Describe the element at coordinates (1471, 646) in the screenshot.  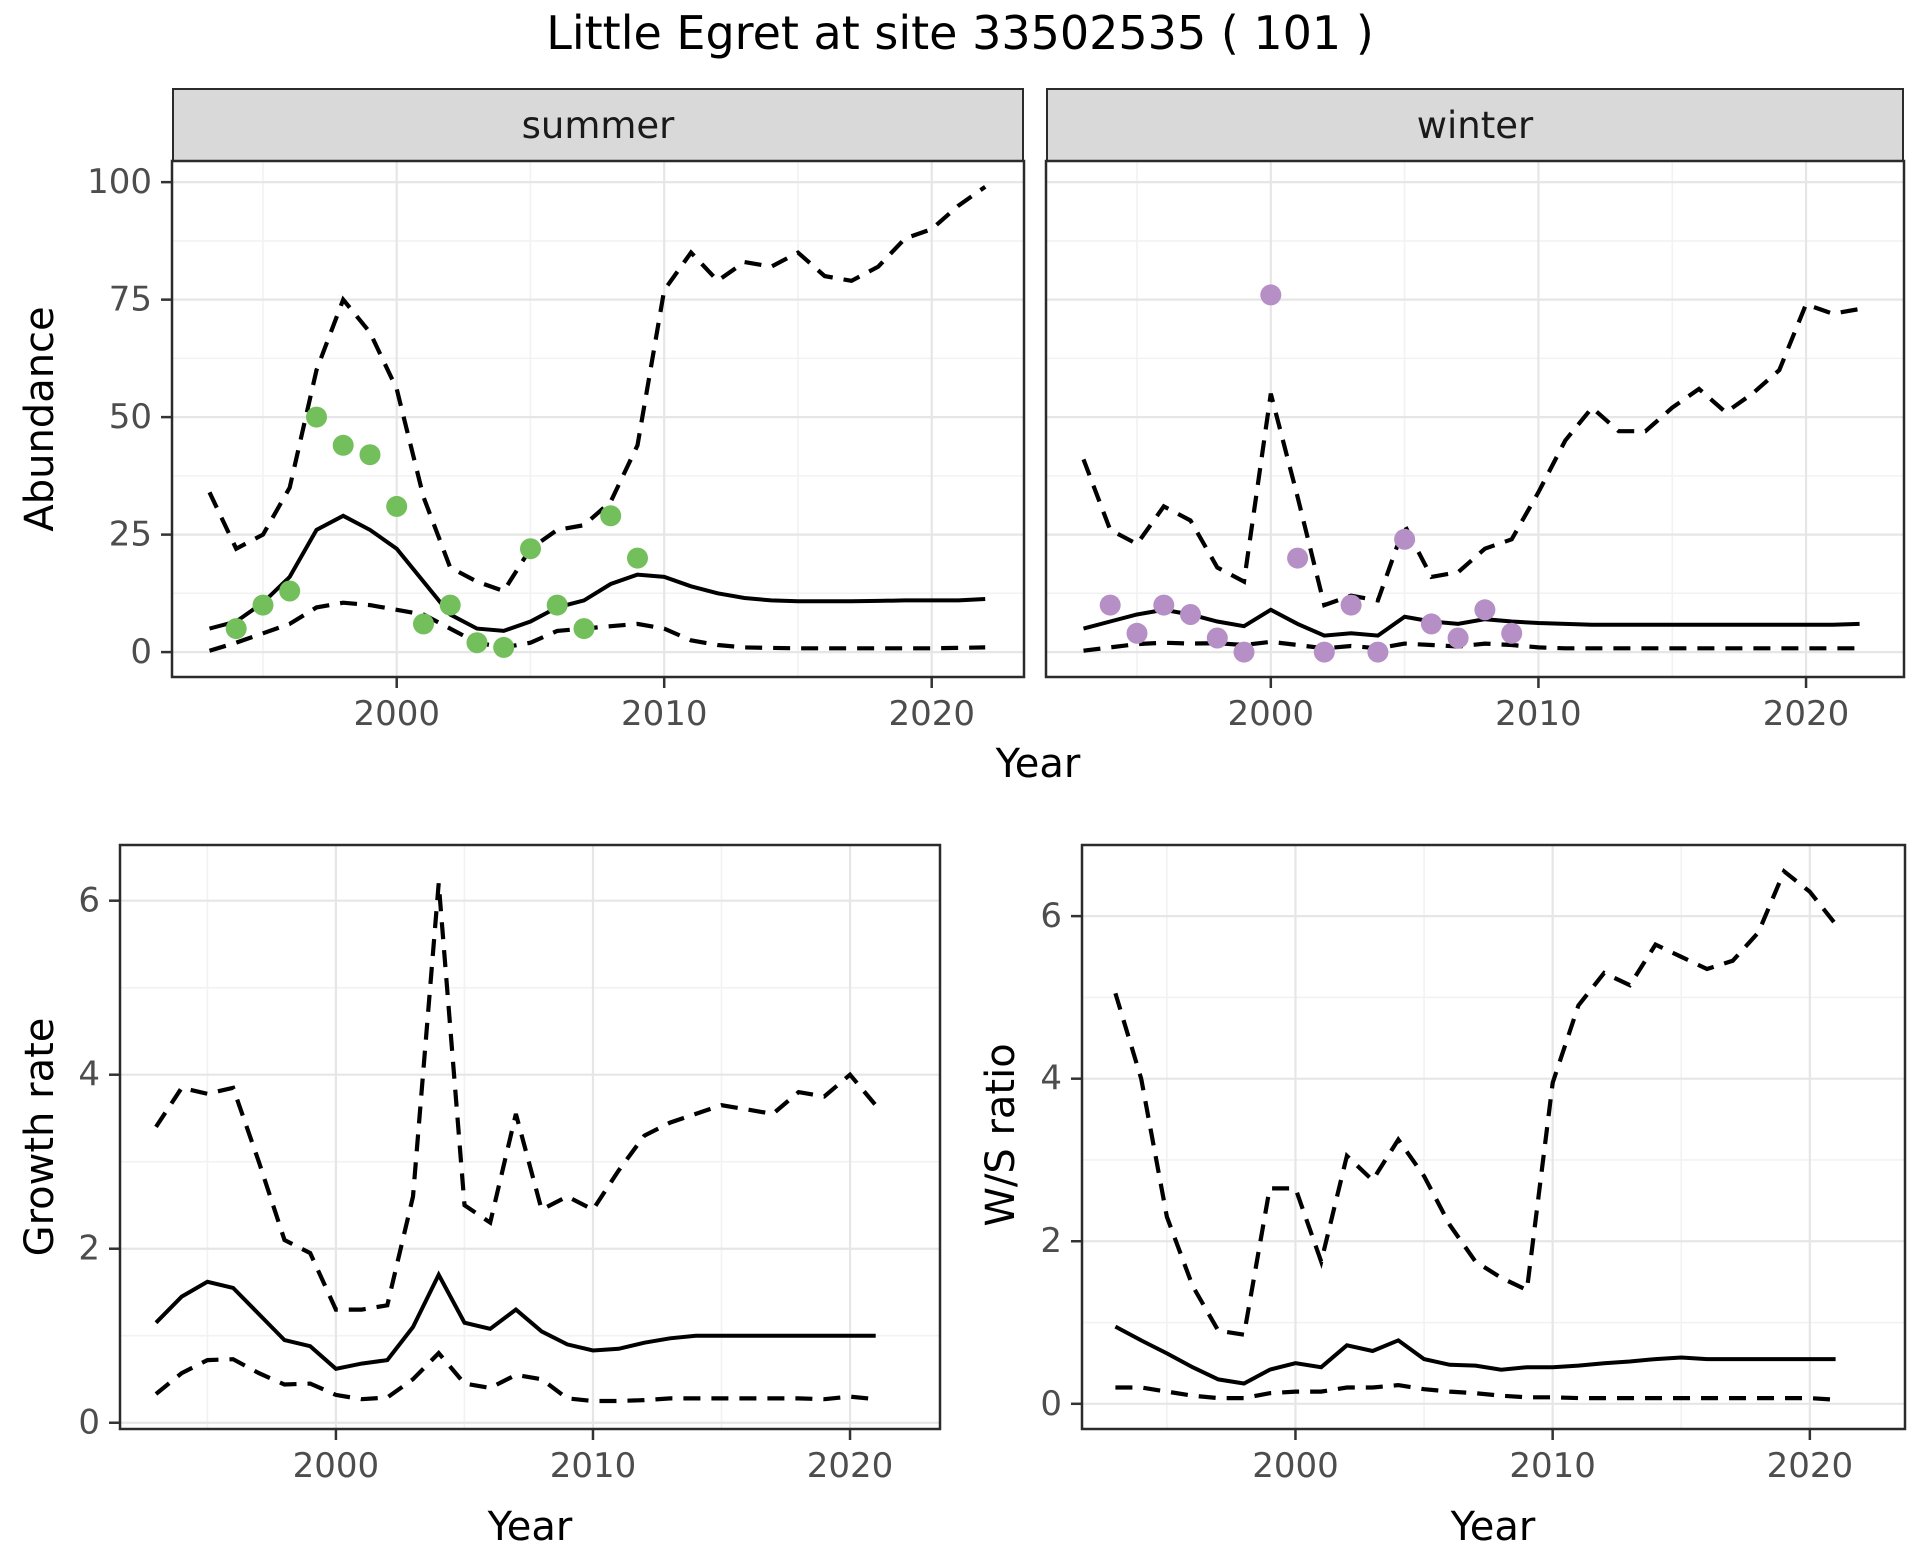
I see `abundance-winter-lower_ci-line` at that location.